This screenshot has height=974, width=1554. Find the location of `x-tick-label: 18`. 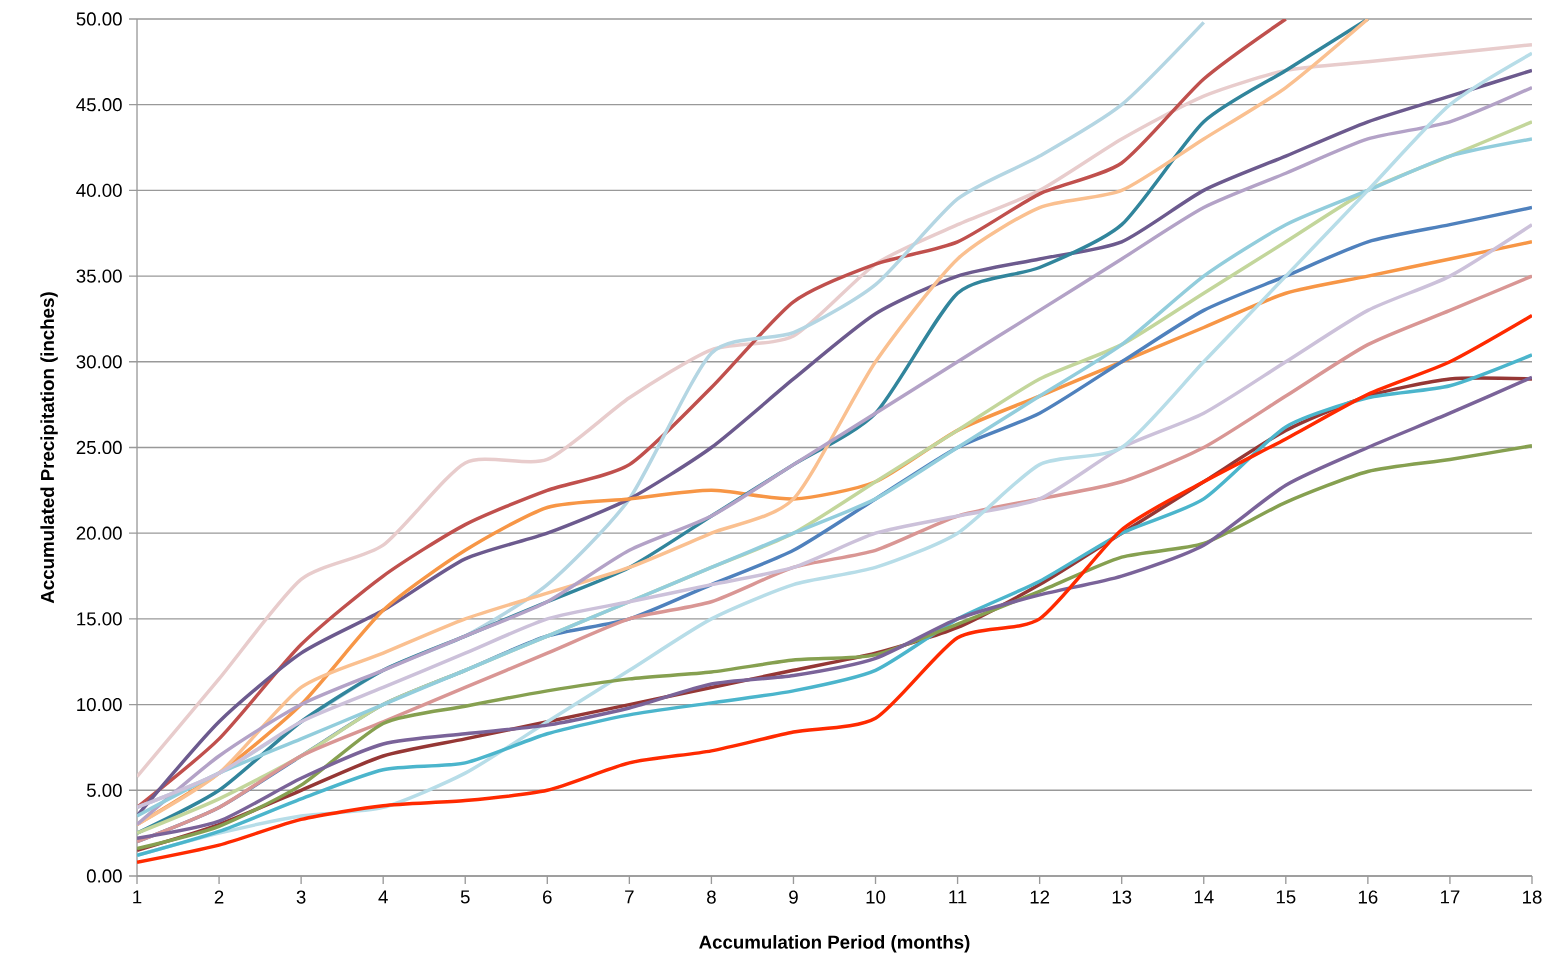

x-tick-label: 18 is located at coordinates (1532, 897).